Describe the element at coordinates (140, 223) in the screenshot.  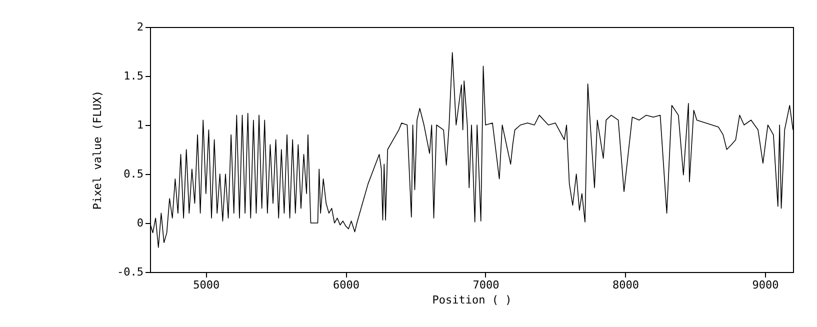
I see `y-tick-label: 0` at that location.